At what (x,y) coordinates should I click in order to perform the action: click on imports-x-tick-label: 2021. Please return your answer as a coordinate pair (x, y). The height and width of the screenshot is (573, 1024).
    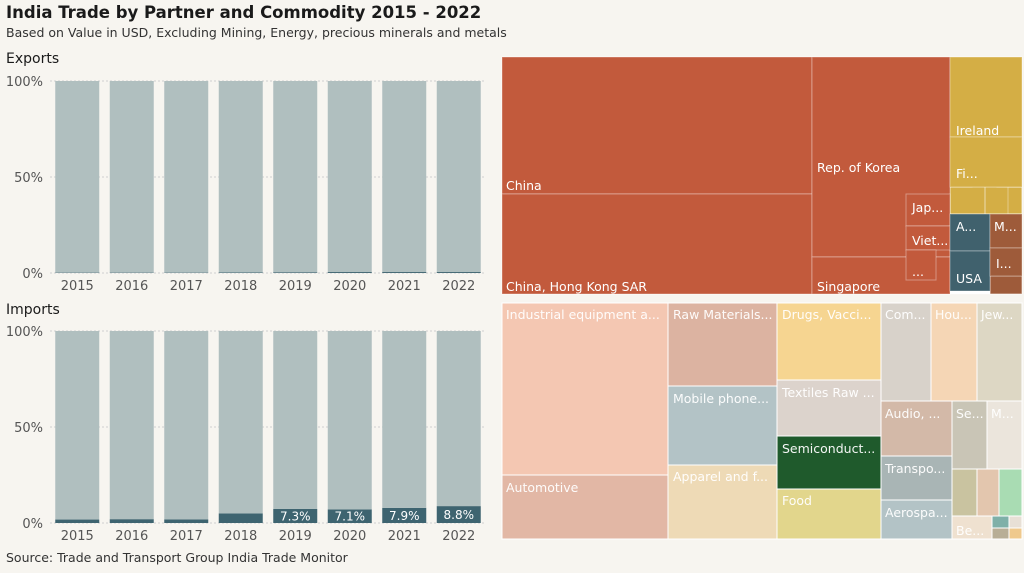
    Looking at the image, I should click on (404, 536).